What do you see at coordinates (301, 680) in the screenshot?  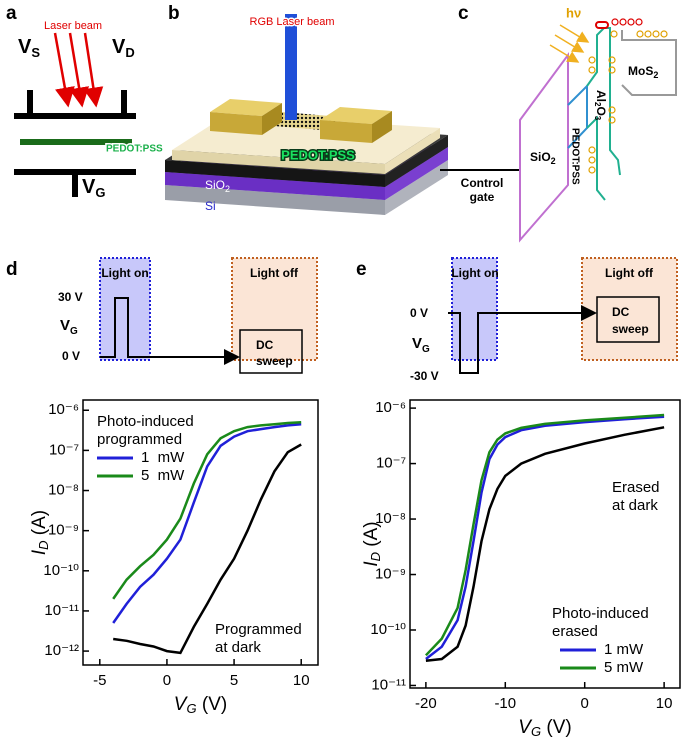 I see `x-tick-label: 10` at bounding box center [301, 680].